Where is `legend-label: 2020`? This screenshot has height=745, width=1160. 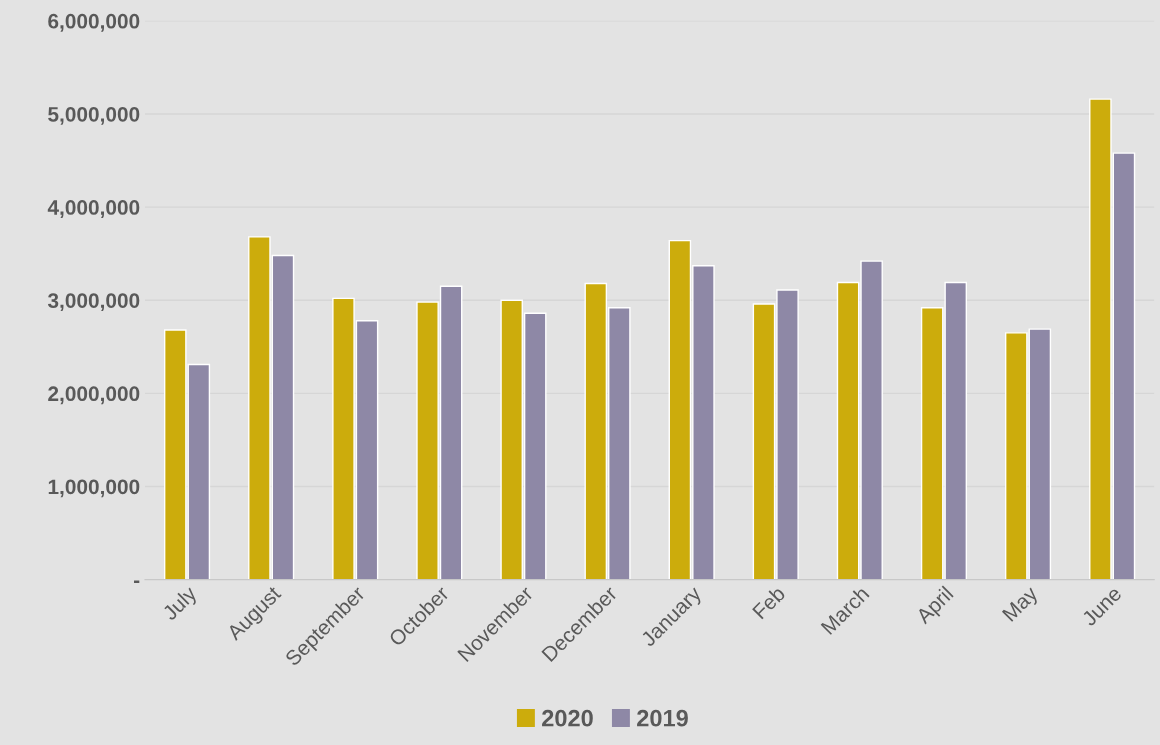 legend-label: 2020 is located at coordinates (567, 718).